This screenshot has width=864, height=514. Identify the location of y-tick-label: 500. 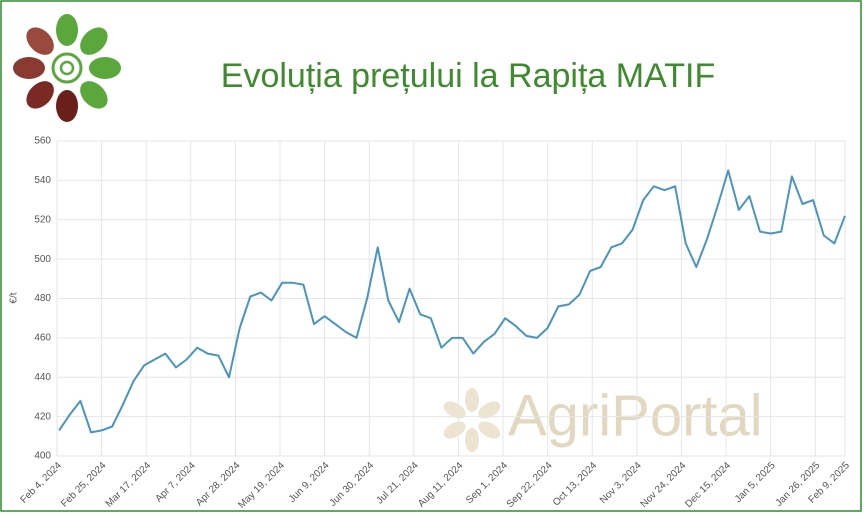
(42, 259).